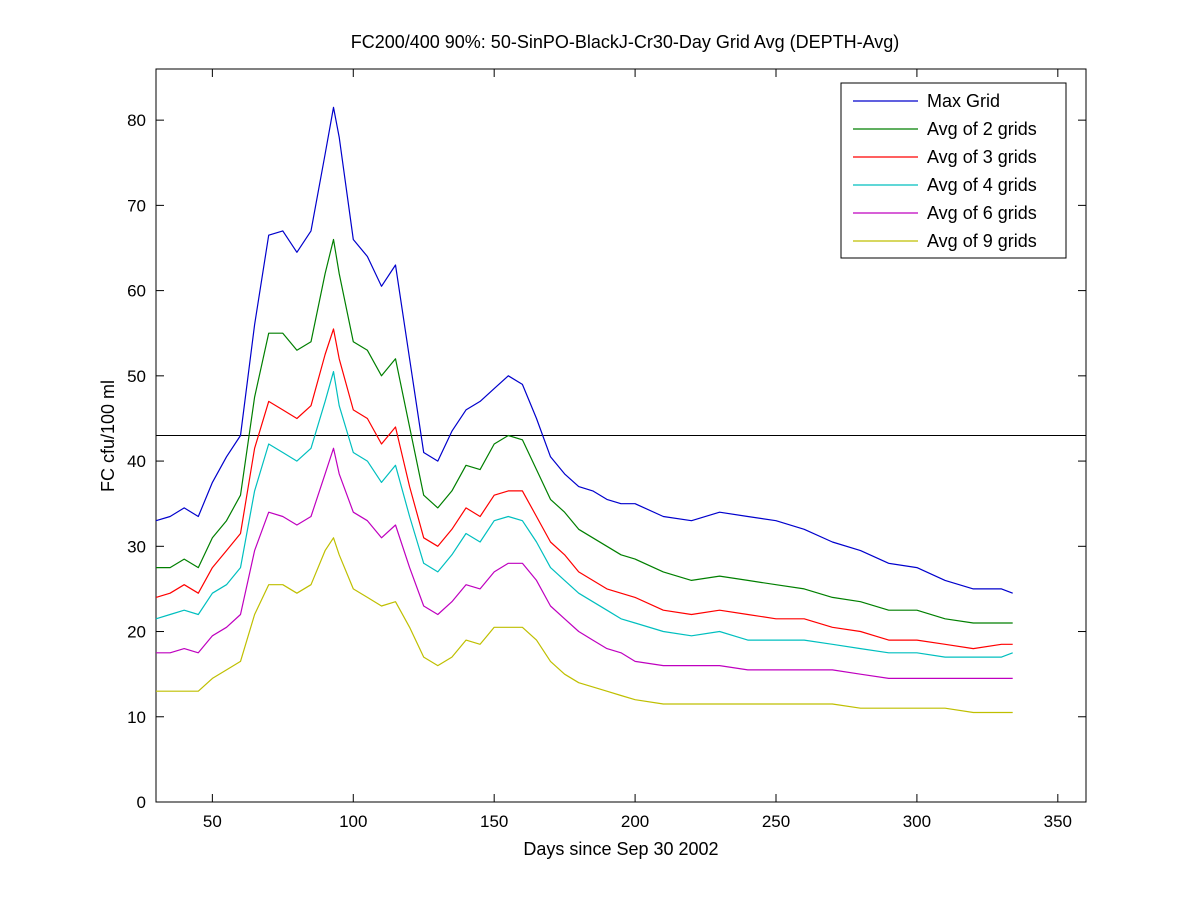 This screenshot has width=1200, height=901. What do you see at coordinates (136, 376) in the screenshot?
I see `y-tick-label: 50` at bounding box center [136, 376].